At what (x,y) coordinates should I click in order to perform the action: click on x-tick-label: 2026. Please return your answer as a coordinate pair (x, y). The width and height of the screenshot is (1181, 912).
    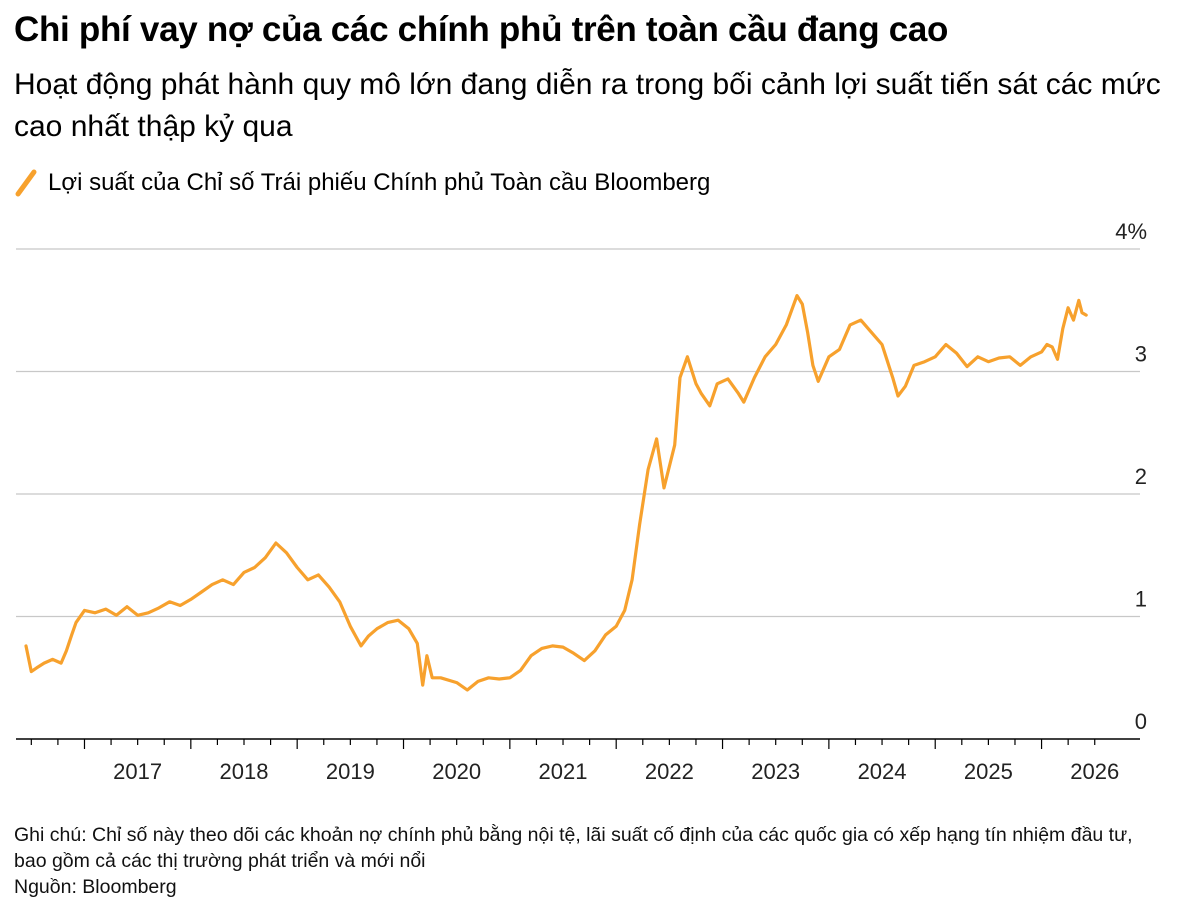
    Looking at the image, I should click on (1094, 771).